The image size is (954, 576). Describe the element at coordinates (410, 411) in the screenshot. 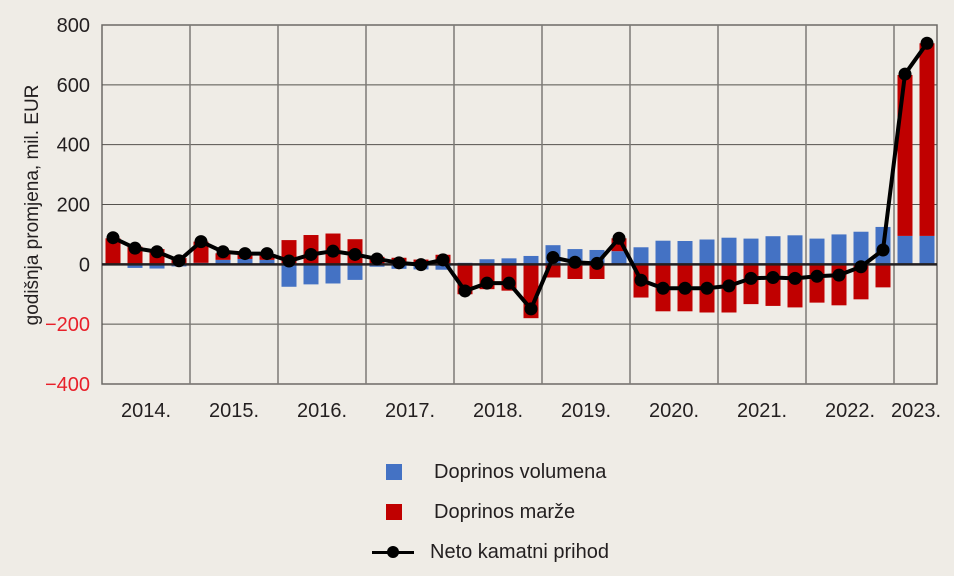

I see `x-tick-label: 2017.` at that location.